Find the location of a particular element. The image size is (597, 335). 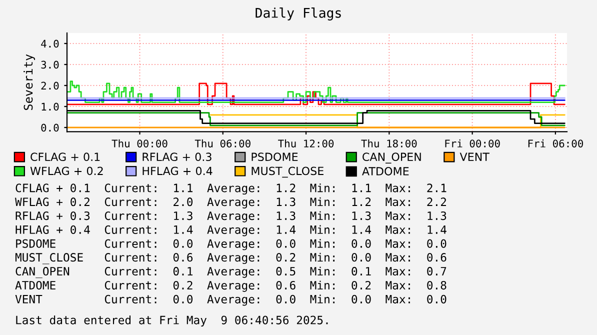

x-tick-label: Thu 18:00 is located at coordinates (389, 143).